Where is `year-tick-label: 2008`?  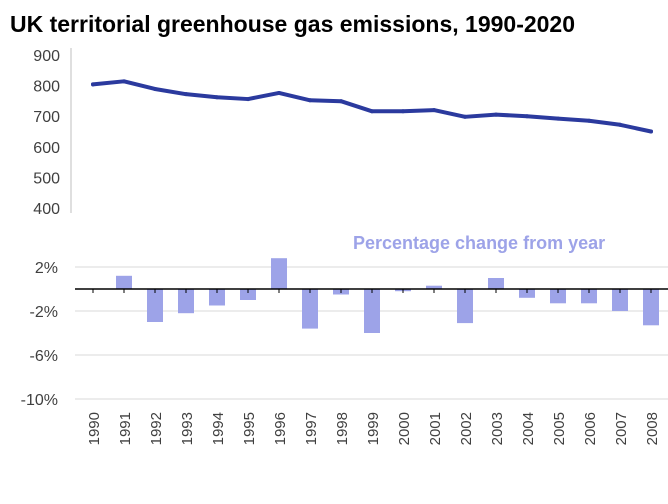
year-tick-label: 2008 is located at coordinates (652, 428).